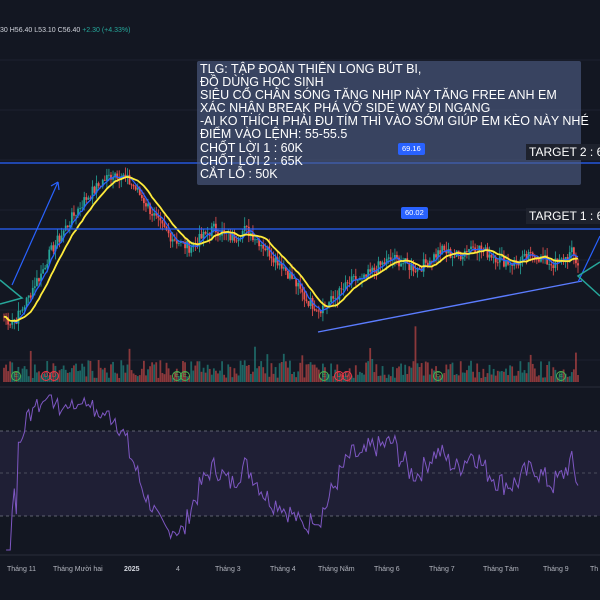 The height and width of the screenshot is (600, 600). Describe the element at coordinates (311, 69) in the screenshot. I see `note-line: TLG: TẬP ĐOÀN THIÊN LONG BÚT BI,` at that location.